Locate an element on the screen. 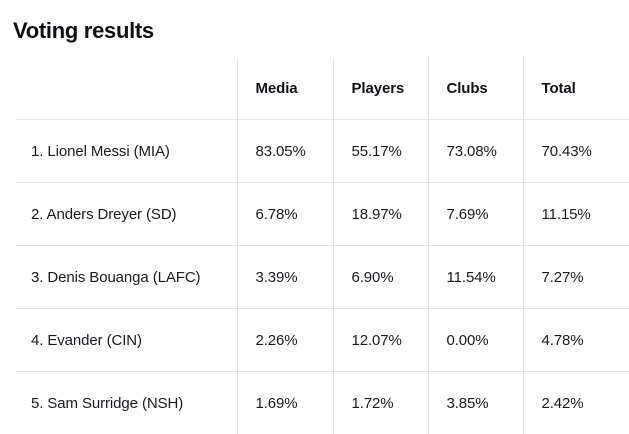  total-value-cell: 70.43% is located at coordinates (576, 151).